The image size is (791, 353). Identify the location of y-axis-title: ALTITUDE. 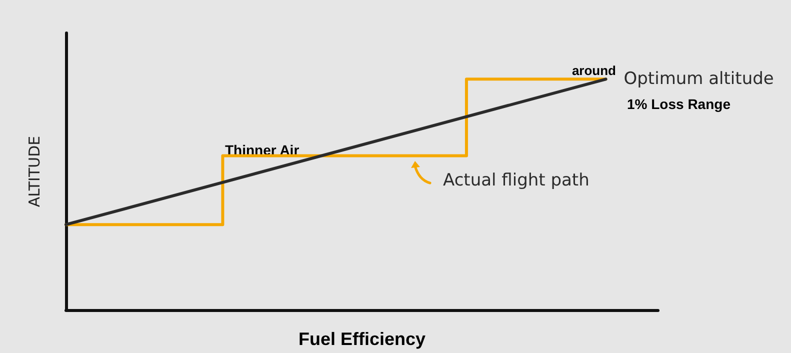
(35, 172).